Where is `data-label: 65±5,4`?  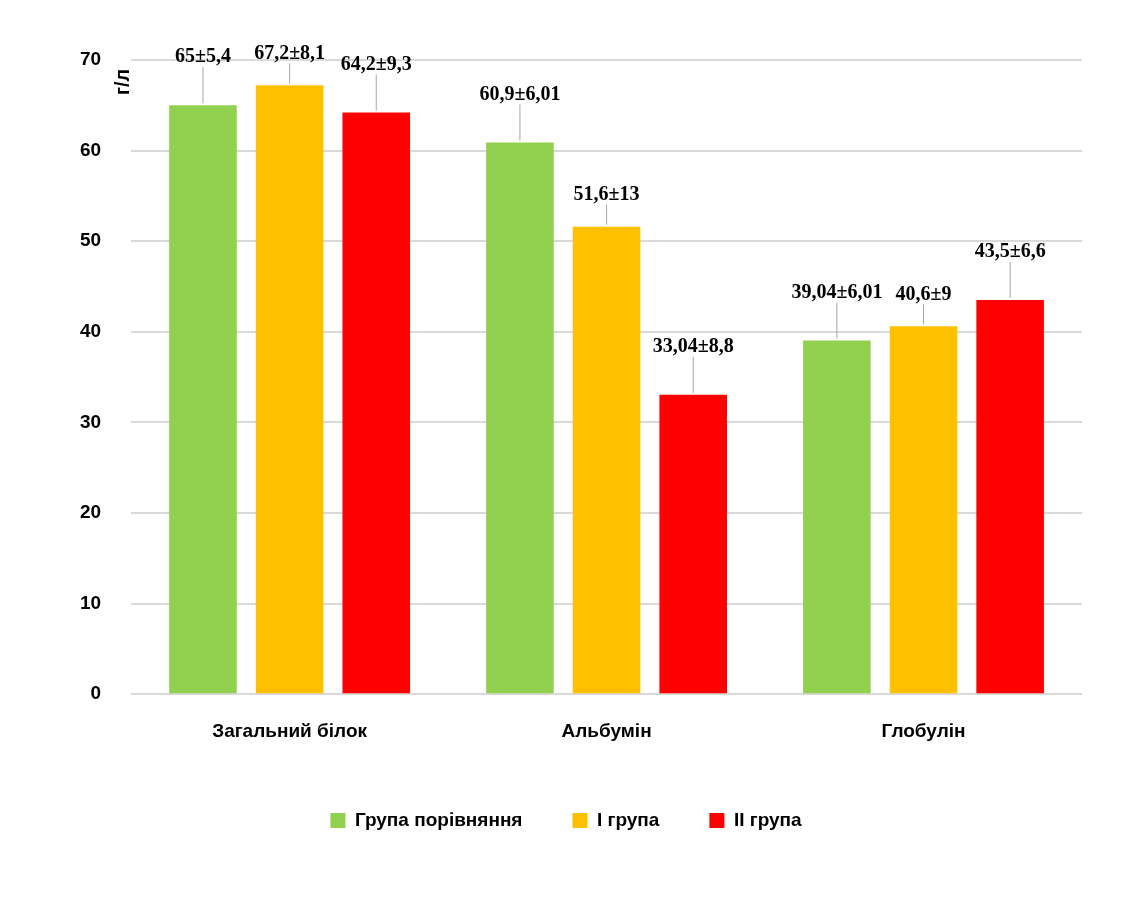
data-label: 65±5,4 is located at coordinates (202, 55).